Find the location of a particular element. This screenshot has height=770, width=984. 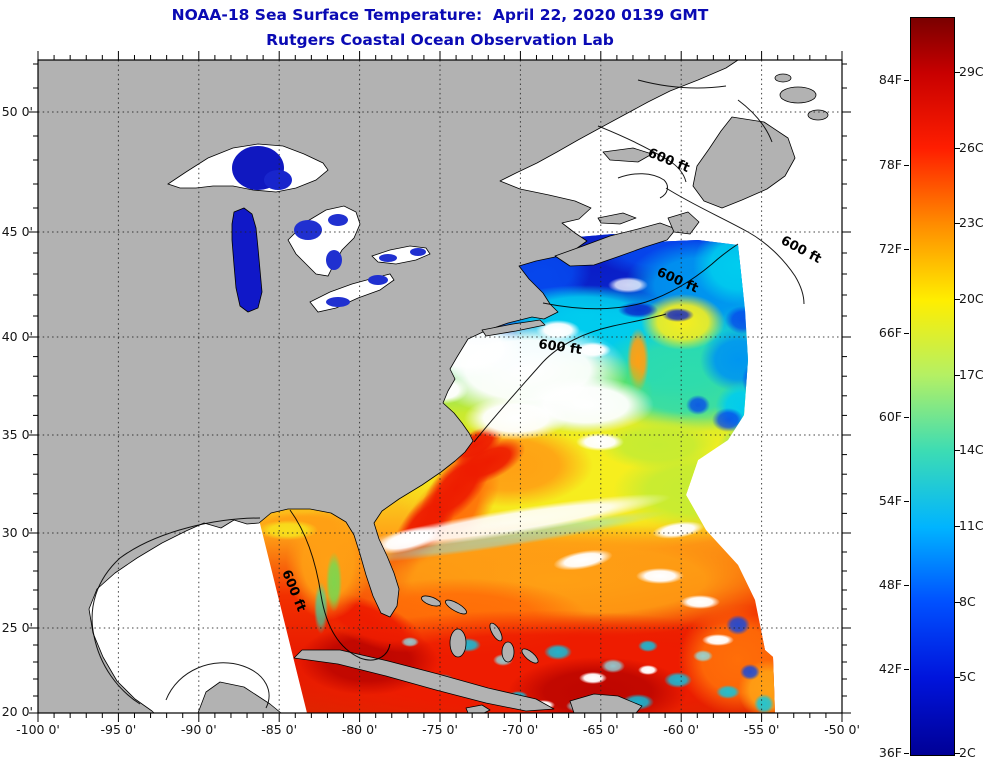

colorbar-fahrenheit-label: 48F is located at coordinates (890, 584).